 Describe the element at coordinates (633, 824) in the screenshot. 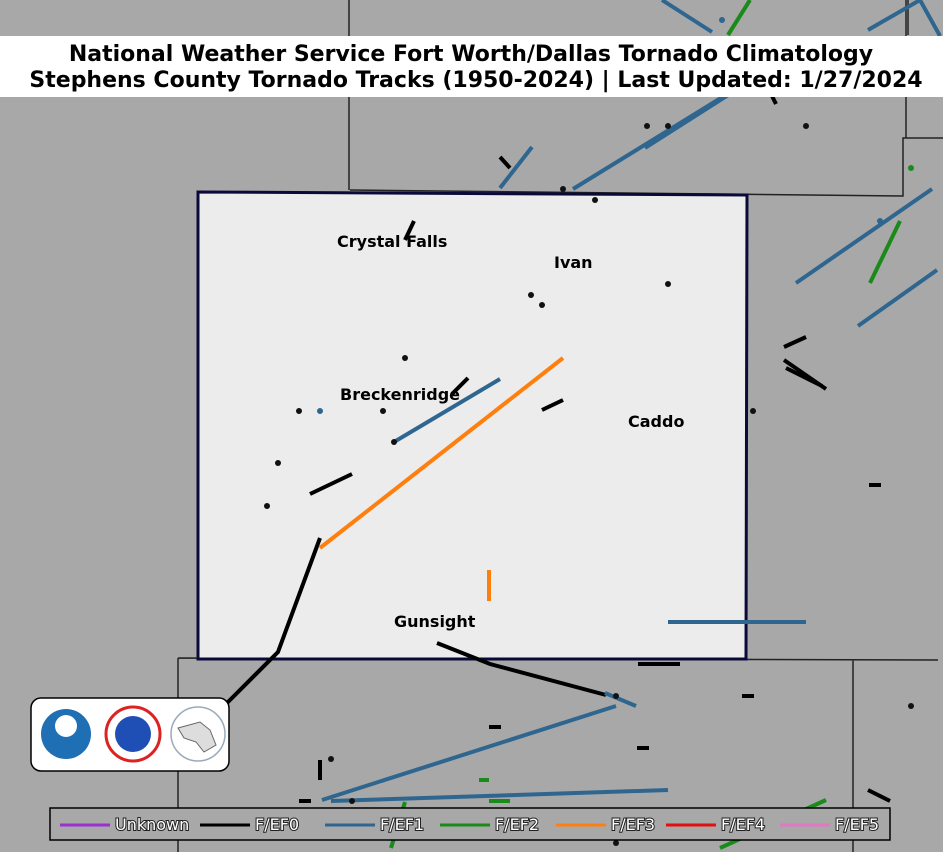

I see `legend-label: F/EF3` at that location.